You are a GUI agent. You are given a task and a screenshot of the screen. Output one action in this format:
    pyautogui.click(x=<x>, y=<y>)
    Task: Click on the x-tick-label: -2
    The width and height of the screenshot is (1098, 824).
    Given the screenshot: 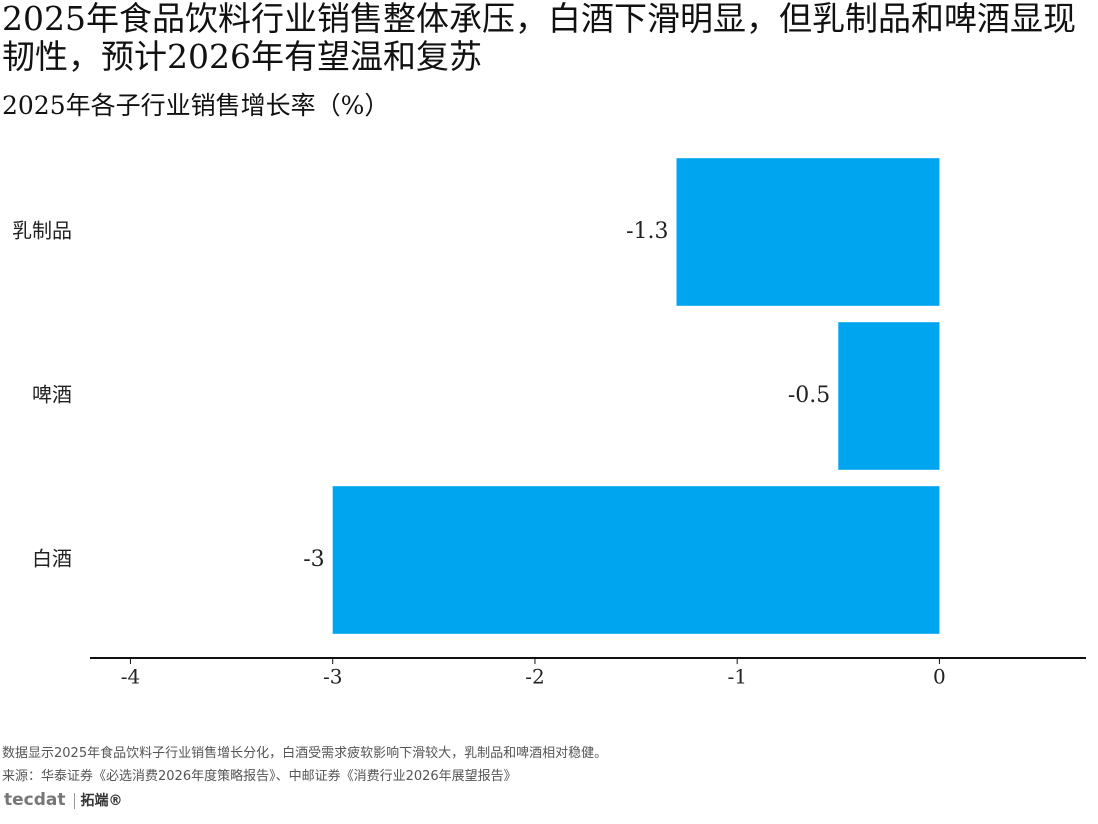 What is the action you would take?
    pyautogui.click(x=534, y=677)
    